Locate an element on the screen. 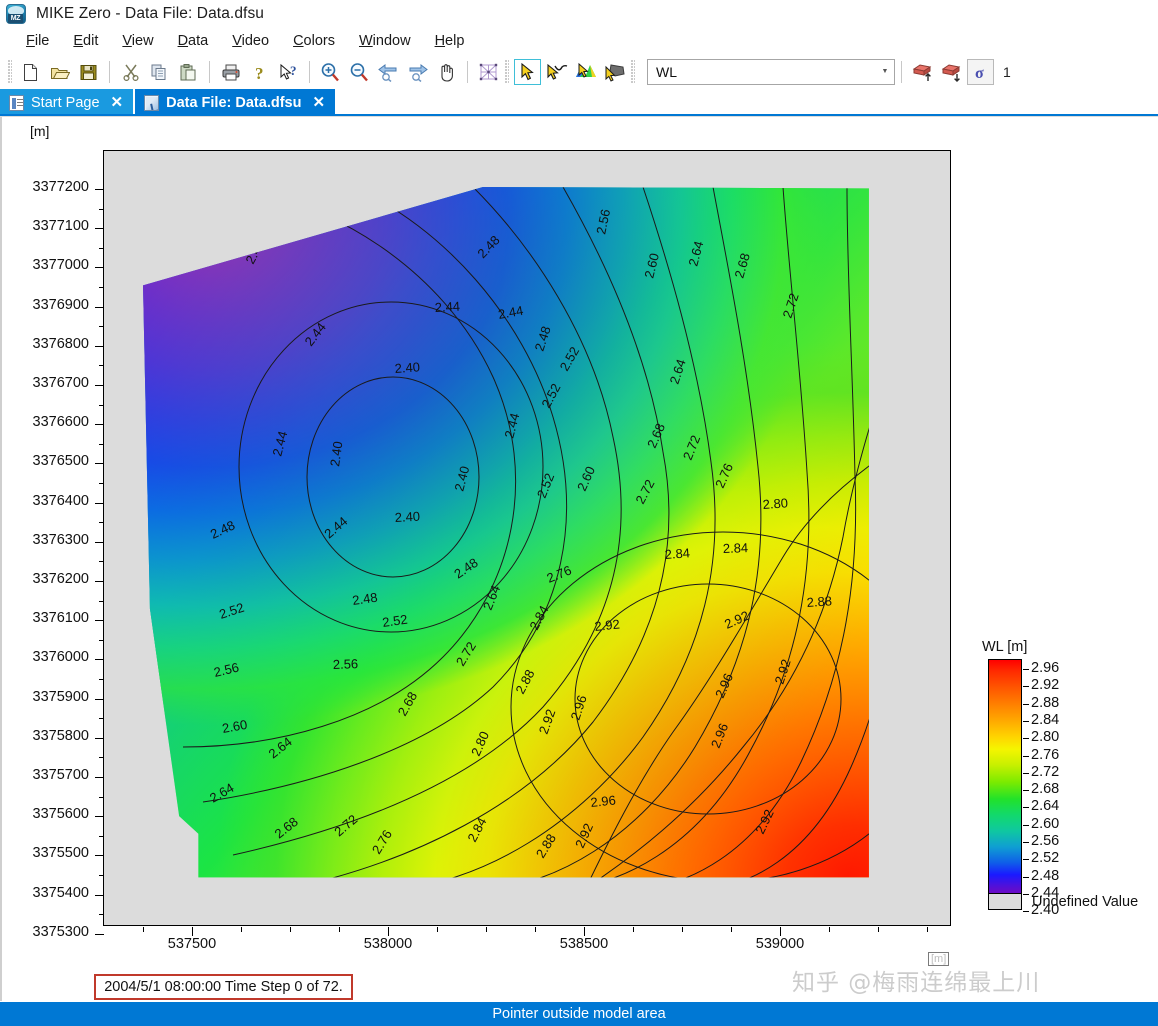 This screenshot has width=1158, height=1026. timestep-indicator: 2004/5/1 08:00:00 Time Step 0 of 72. is located at coordinates (223, 987).